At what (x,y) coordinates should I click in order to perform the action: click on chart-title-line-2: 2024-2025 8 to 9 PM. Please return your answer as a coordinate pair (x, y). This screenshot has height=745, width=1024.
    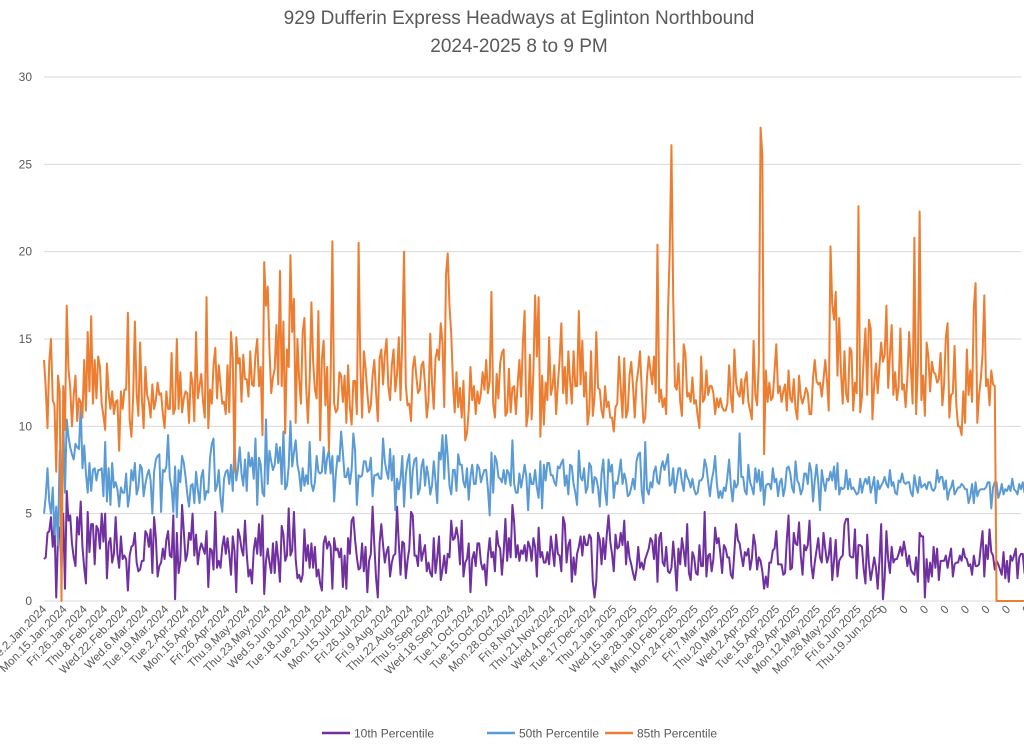
    Looking at the image, I should click on (518, 46).